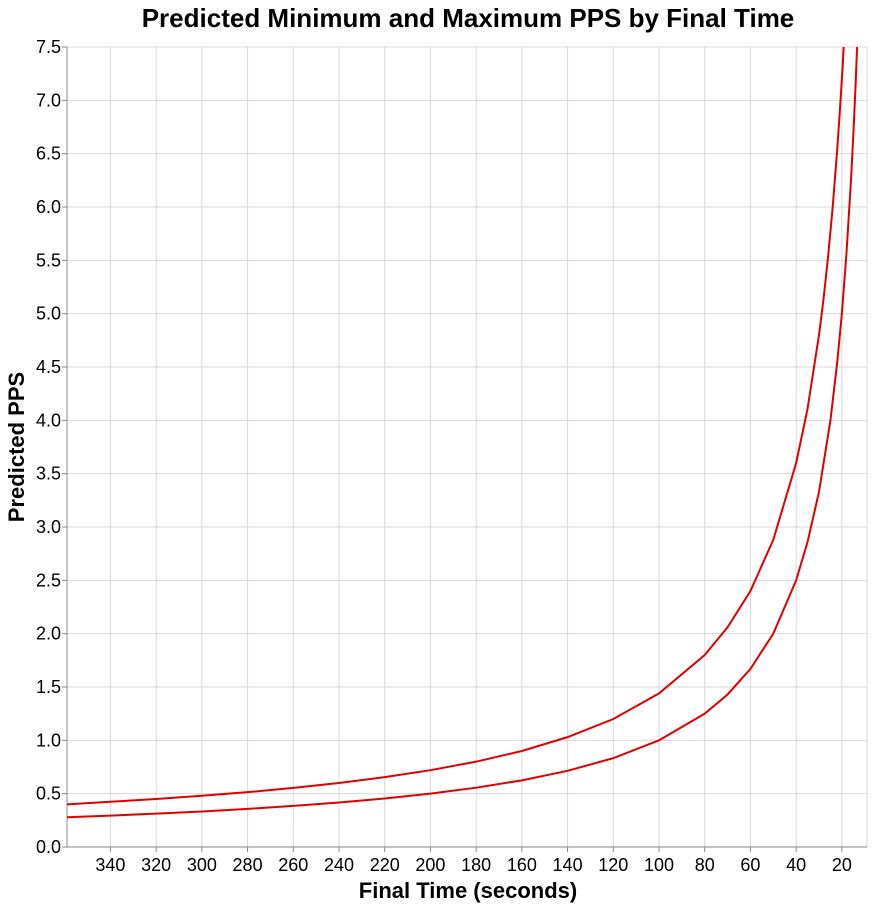 The width and height of the screenshot is (873, 907). Describe the element at coordinates (705, 865) in the screenshot. I see `x-tick-label: 80` at that location.